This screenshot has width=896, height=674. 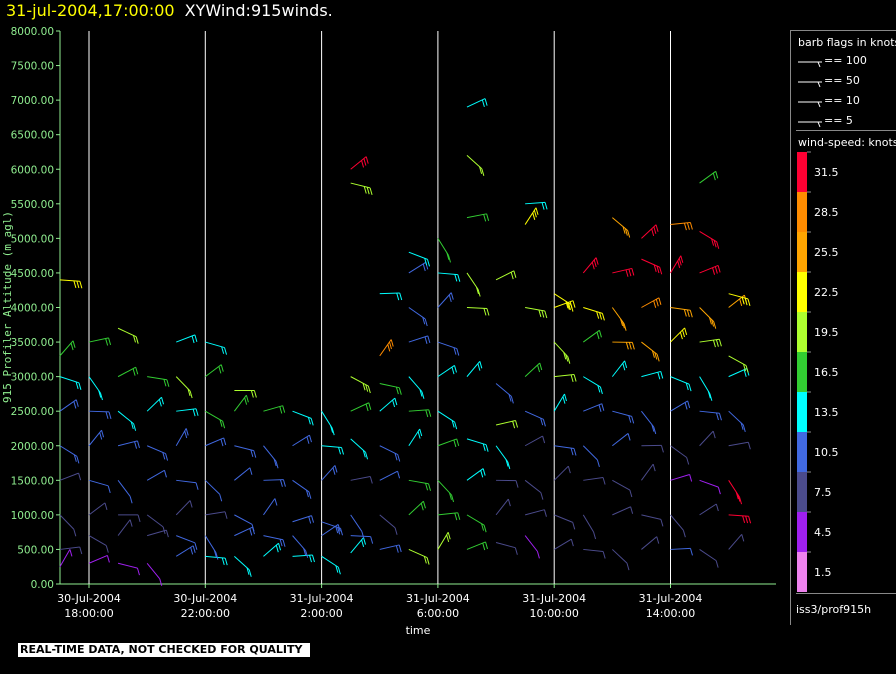 I want to click on x-tick-date: 31-Jul-2004, so click(x=322, y=598).